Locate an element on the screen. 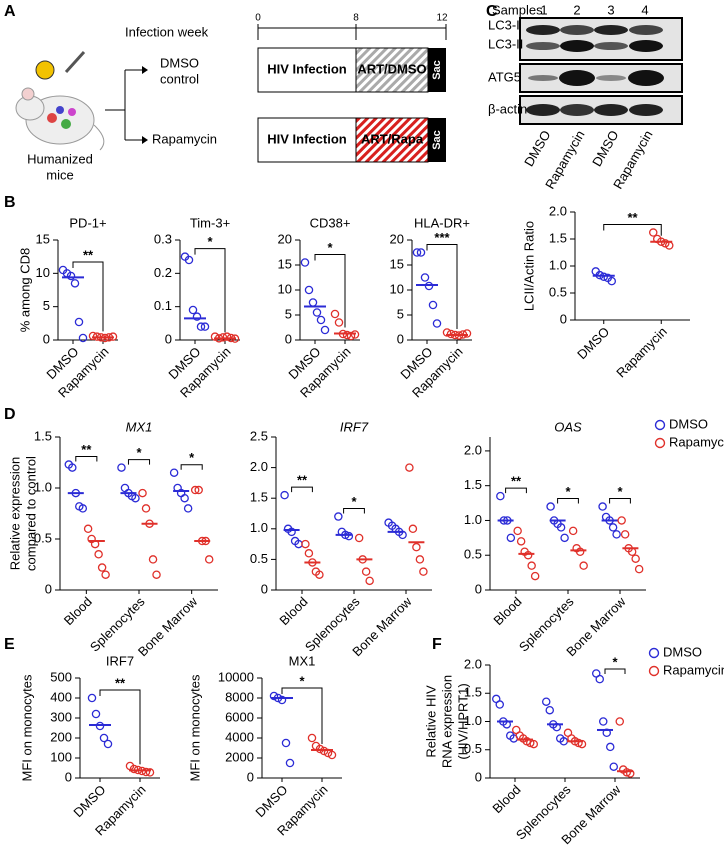 Image resolution: width=724 pixels, height=861 pixels. y-tick-label: 6000 is located at coordinates (239, 716).